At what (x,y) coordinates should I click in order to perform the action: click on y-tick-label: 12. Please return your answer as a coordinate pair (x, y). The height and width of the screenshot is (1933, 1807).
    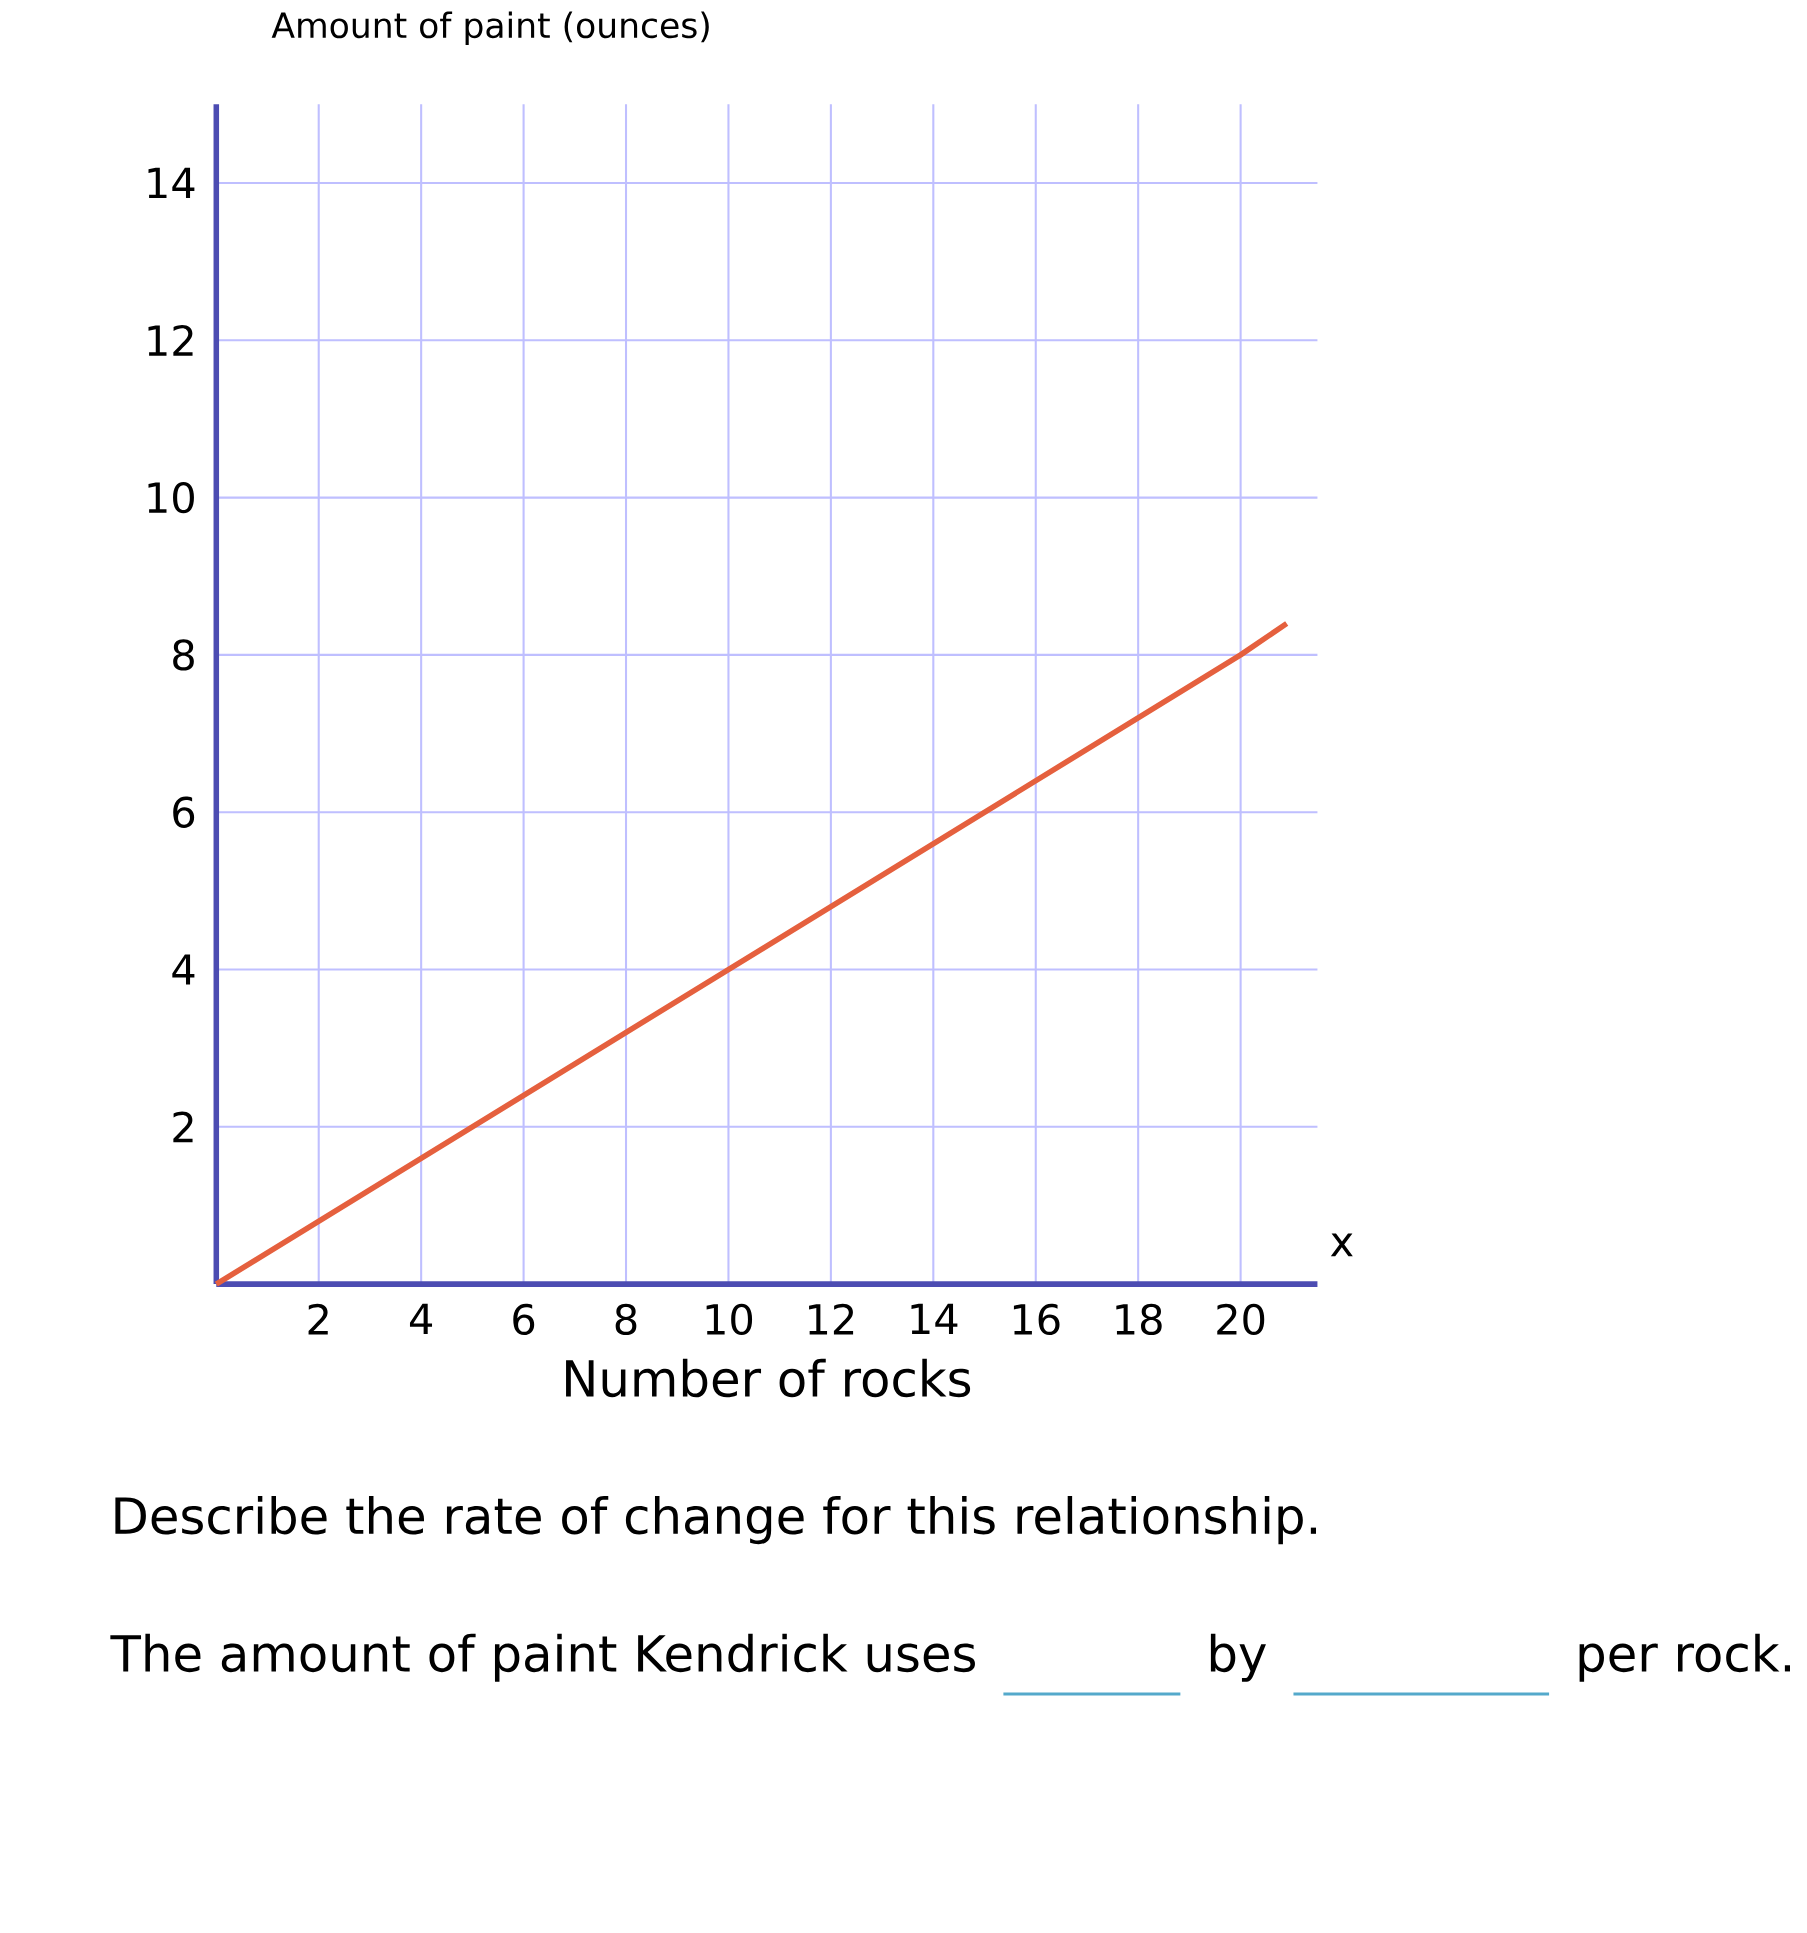
    Looking at the image, I should click on (170, 340).